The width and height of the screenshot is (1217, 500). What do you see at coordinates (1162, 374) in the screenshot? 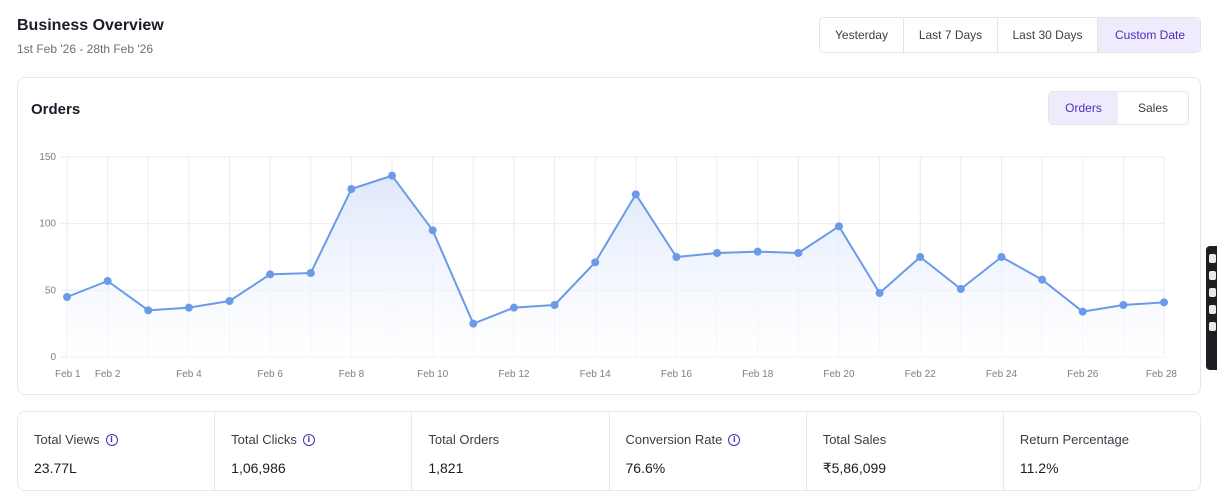
I see `x-tick-label: Feb 28` at bounding box center [1162, 374].